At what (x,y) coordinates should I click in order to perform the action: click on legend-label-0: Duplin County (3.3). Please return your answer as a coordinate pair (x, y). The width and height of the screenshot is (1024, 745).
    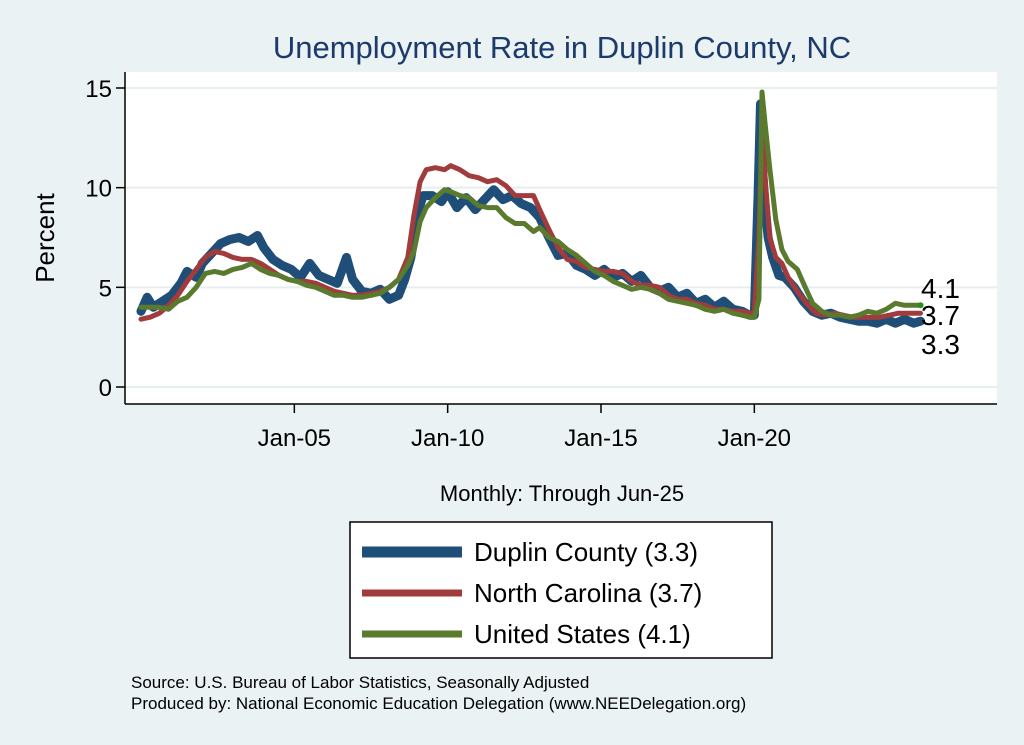
    Looking at the image, I should click on (586, 552).